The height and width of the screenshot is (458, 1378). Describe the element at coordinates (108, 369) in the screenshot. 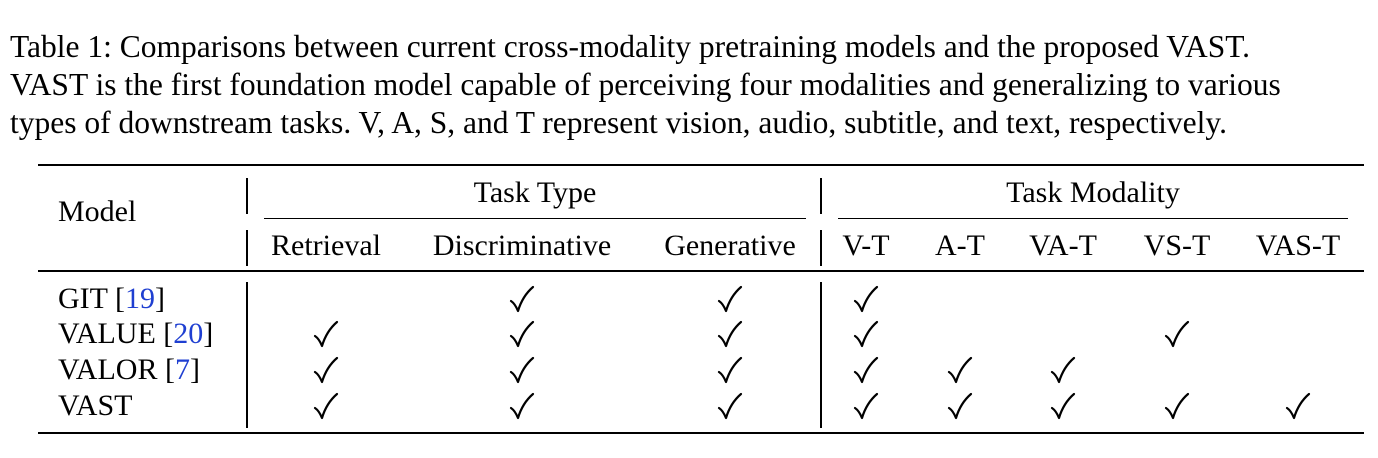

I see `model-name: VALOR` at that location.